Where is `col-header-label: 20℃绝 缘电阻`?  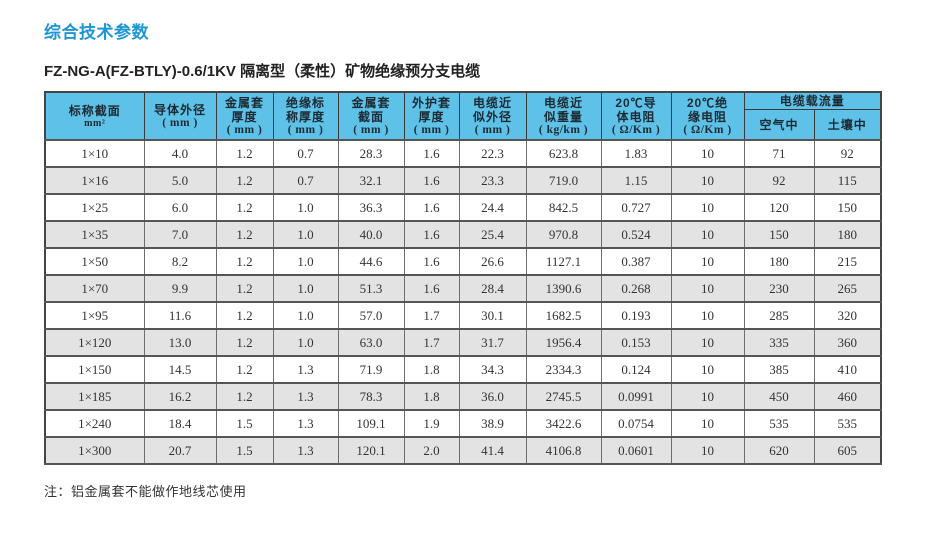
col-header-label: 20℃绝 缘电阻 is located at coordinates (707, 109).